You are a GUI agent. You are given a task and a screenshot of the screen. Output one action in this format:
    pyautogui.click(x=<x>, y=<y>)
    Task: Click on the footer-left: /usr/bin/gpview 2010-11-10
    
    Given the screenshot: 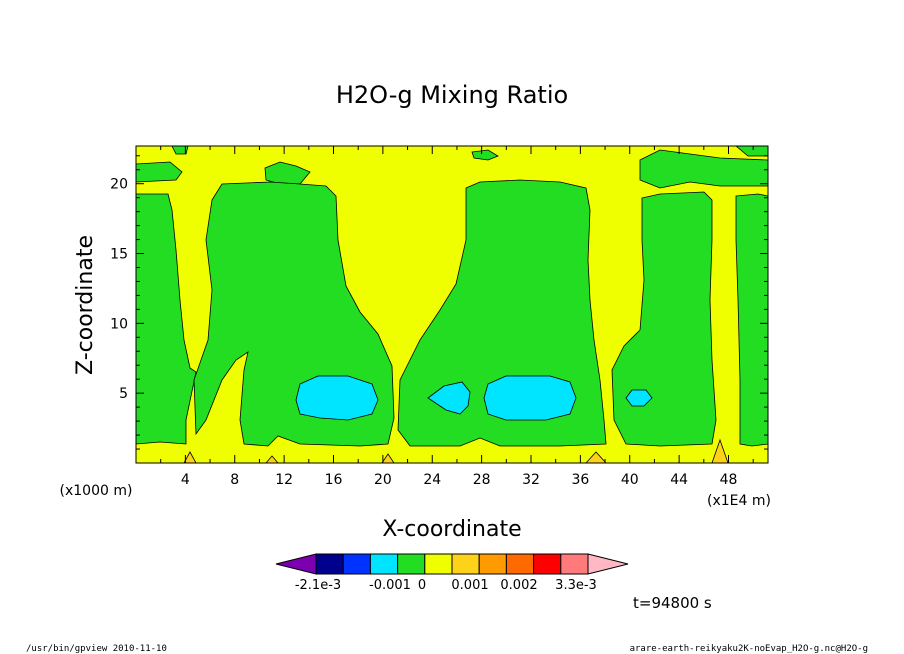 What is the action you would take?
    pyautogui.click(x=96, y=649)
    